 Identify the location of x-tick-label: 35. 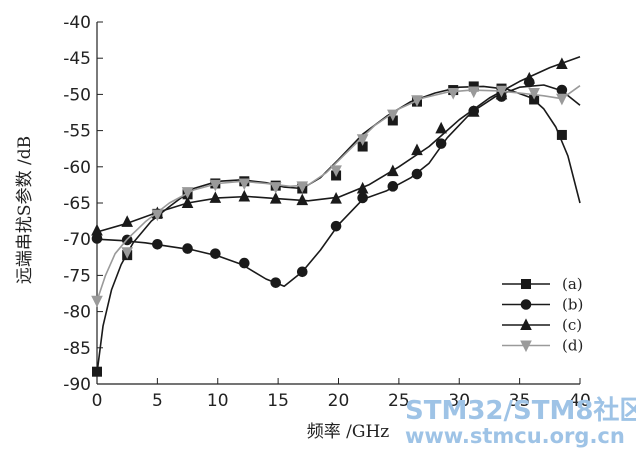
(520, 401).